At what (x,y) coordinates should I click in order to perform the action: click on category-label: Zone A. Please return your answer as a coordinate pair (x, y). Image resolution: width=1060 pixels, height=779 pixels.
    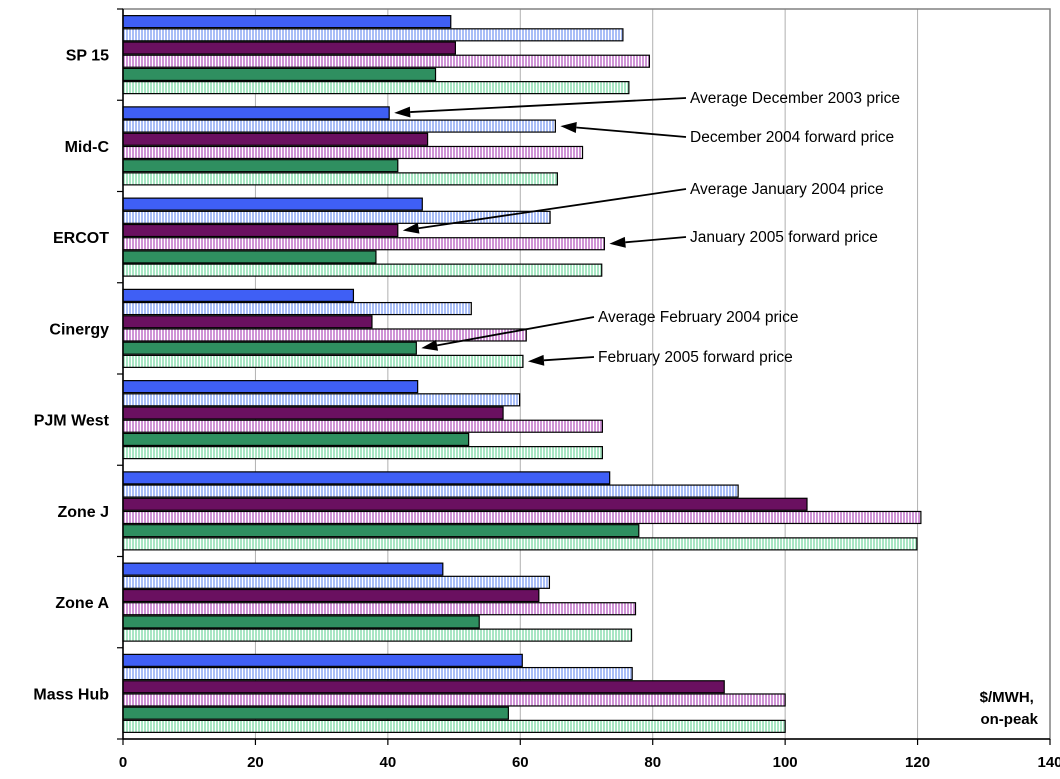
    Looking at the image, I should click on (82, 603).